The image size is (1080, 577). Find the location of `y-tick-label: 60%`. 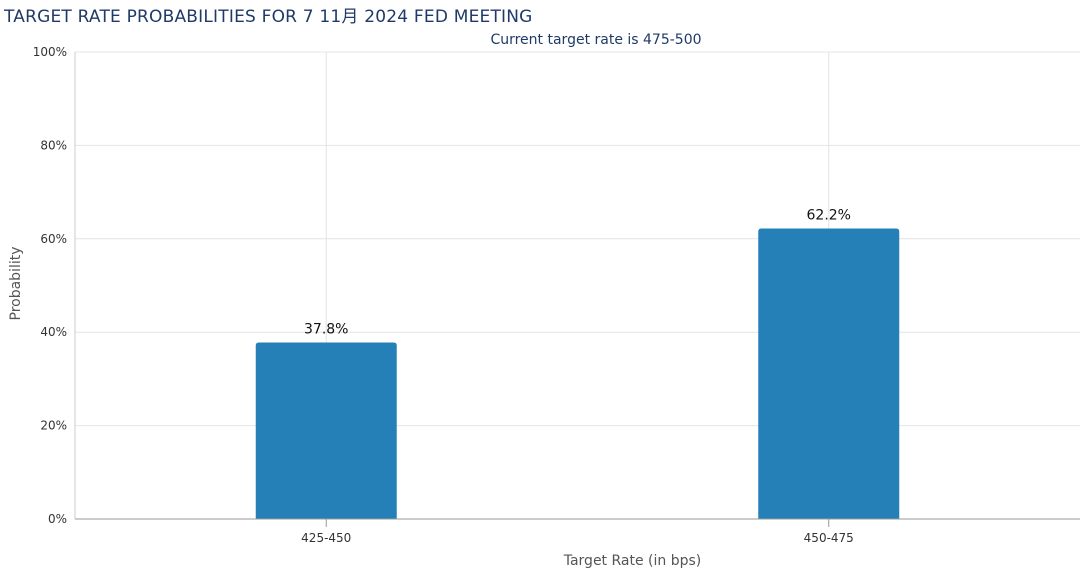

y-tick-label: 60% is located at coordinates (53, 239).